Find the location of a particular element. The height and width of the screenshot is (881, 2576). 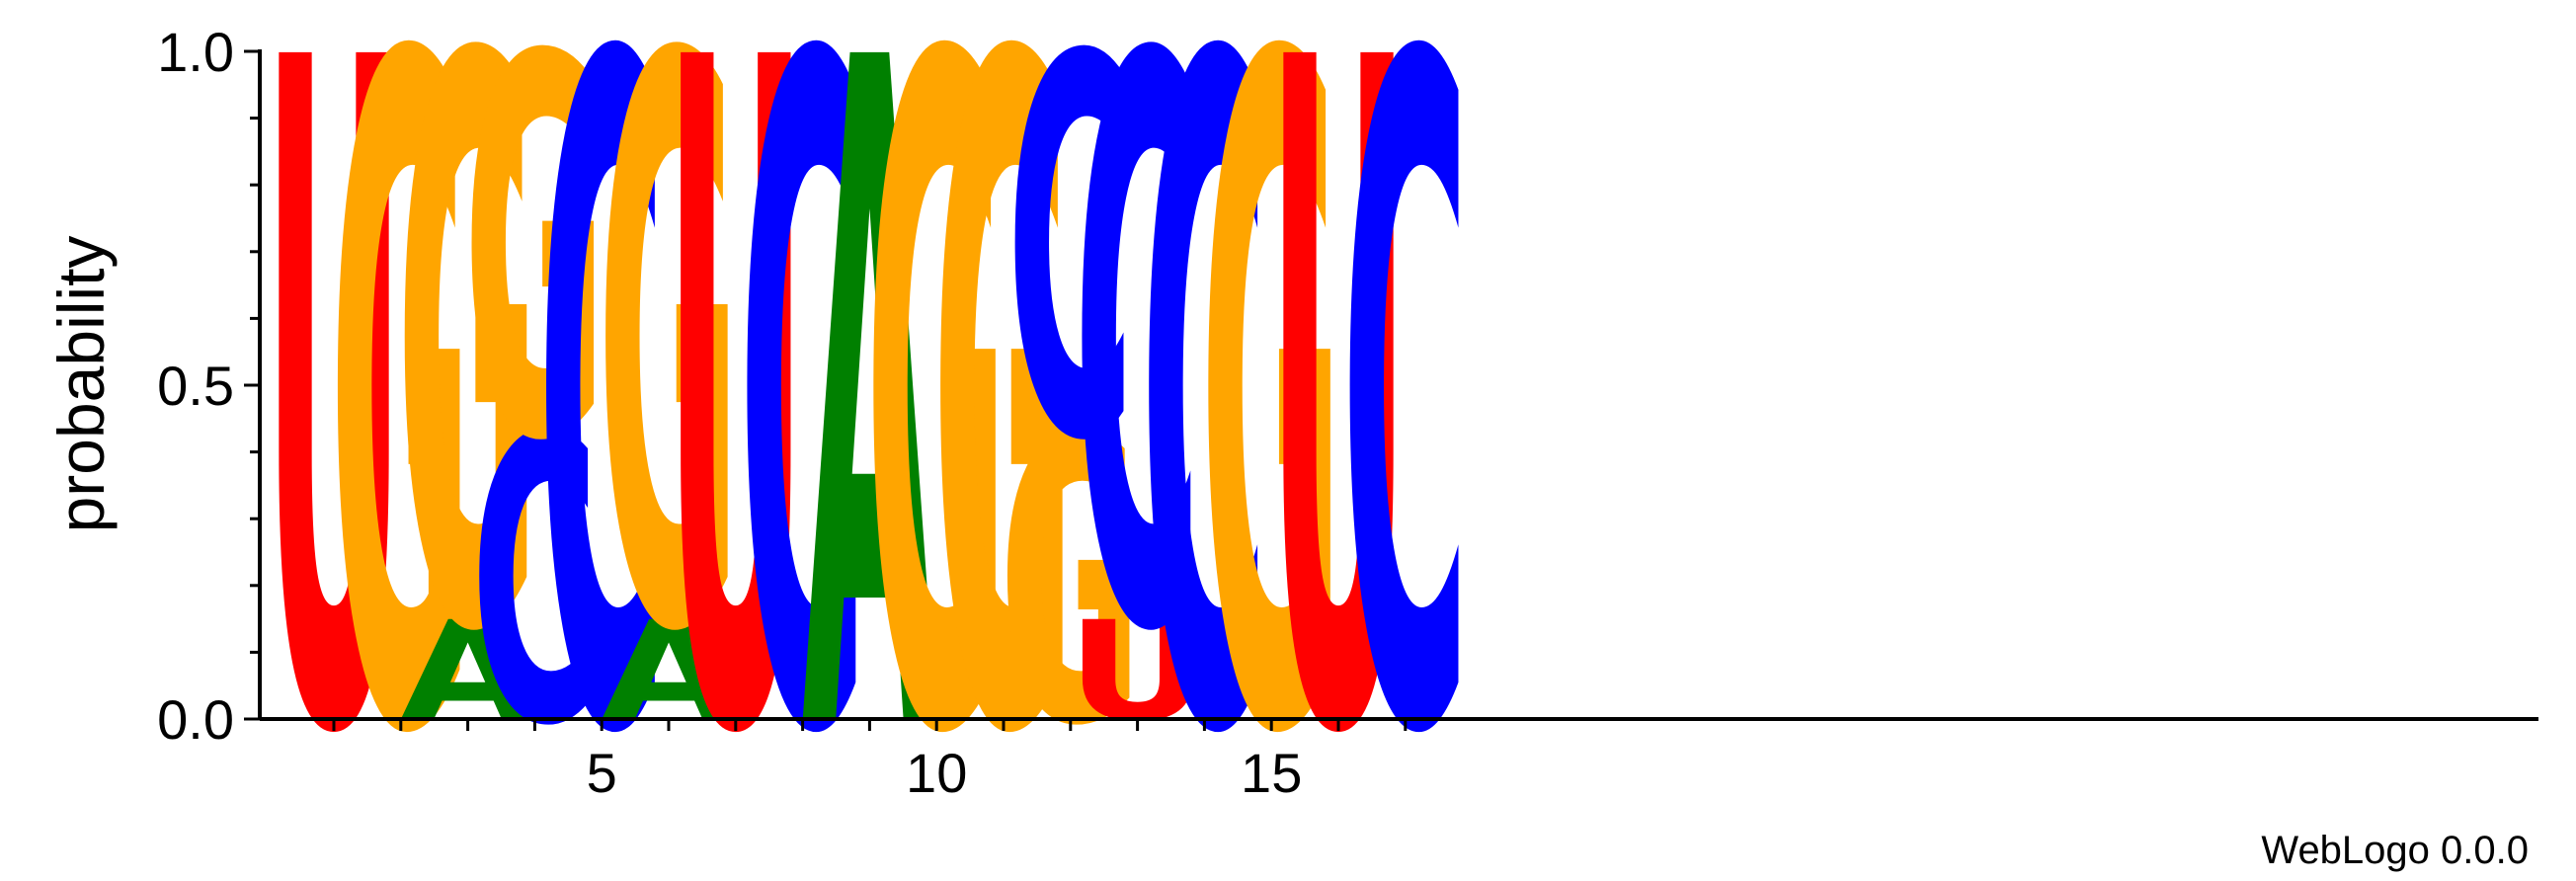

logo-letter-u-pos-7: U is located at coordinates (736, 441).